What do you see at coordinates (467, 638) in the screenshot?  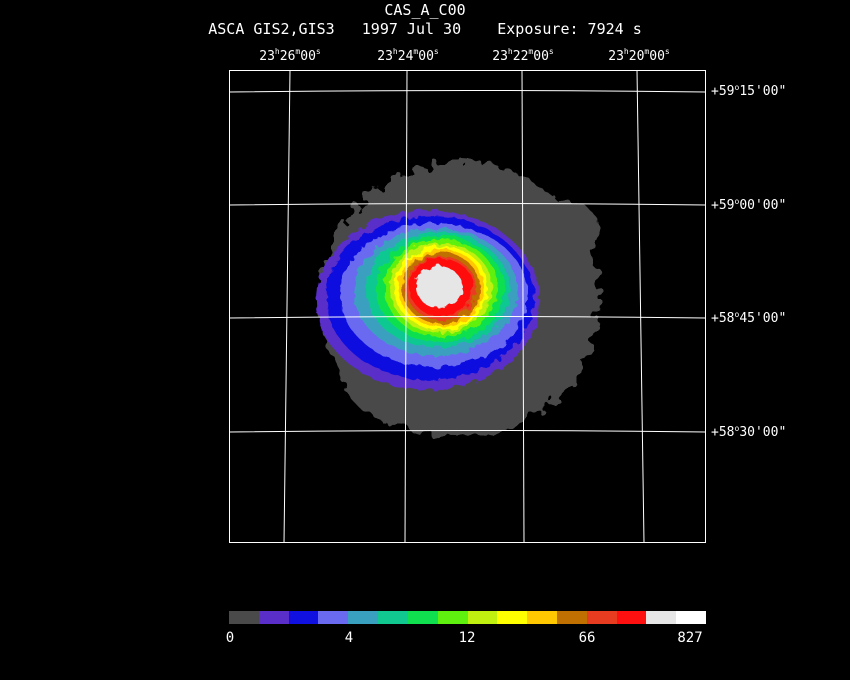 I see `colorbar-label: 12` at bounding box center [467, 638].